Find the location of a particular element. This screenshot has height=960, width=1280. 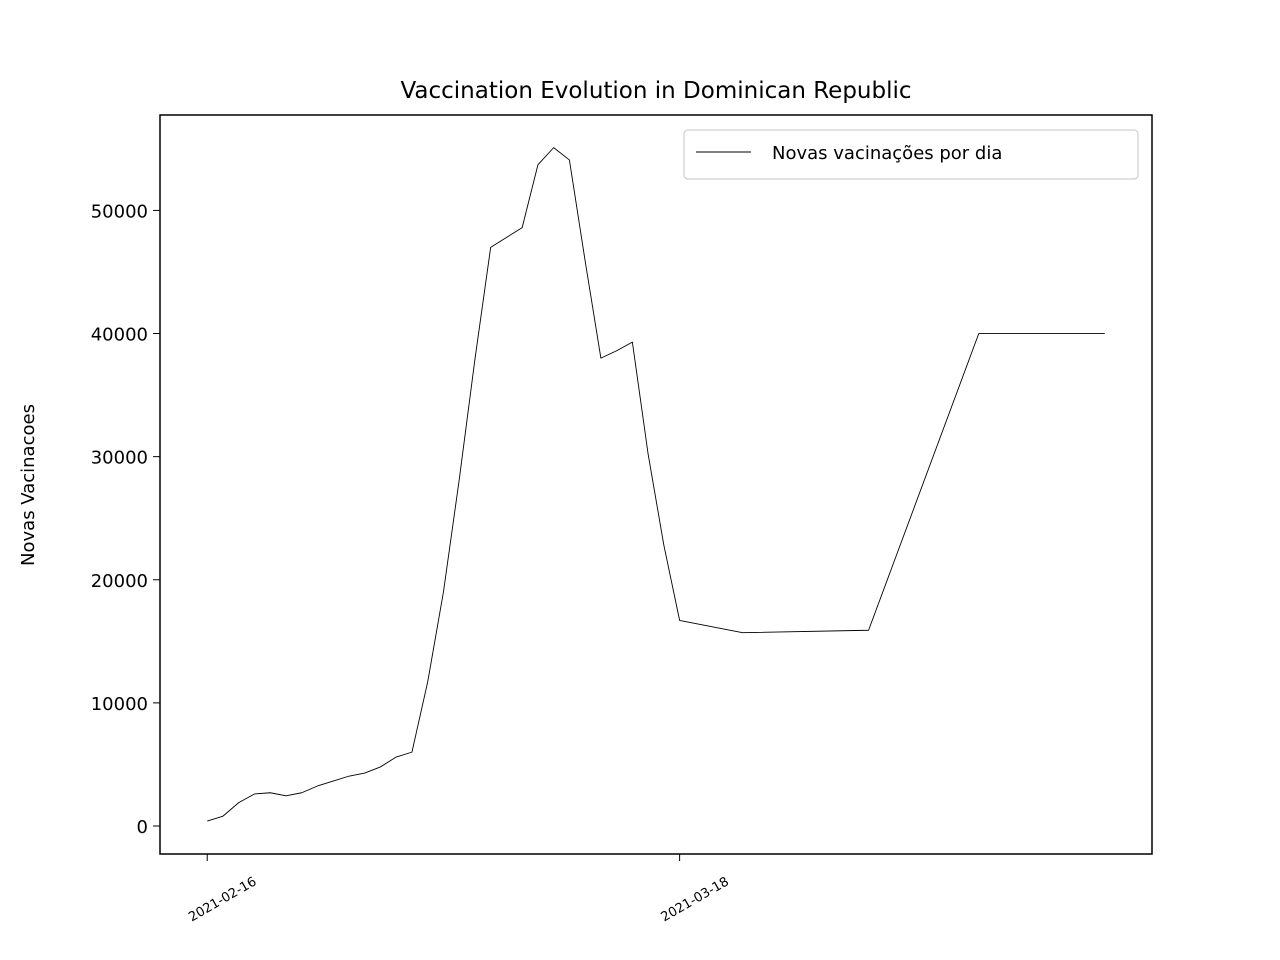

y-tick-label: 30000 is located at coordinates (119, 458).